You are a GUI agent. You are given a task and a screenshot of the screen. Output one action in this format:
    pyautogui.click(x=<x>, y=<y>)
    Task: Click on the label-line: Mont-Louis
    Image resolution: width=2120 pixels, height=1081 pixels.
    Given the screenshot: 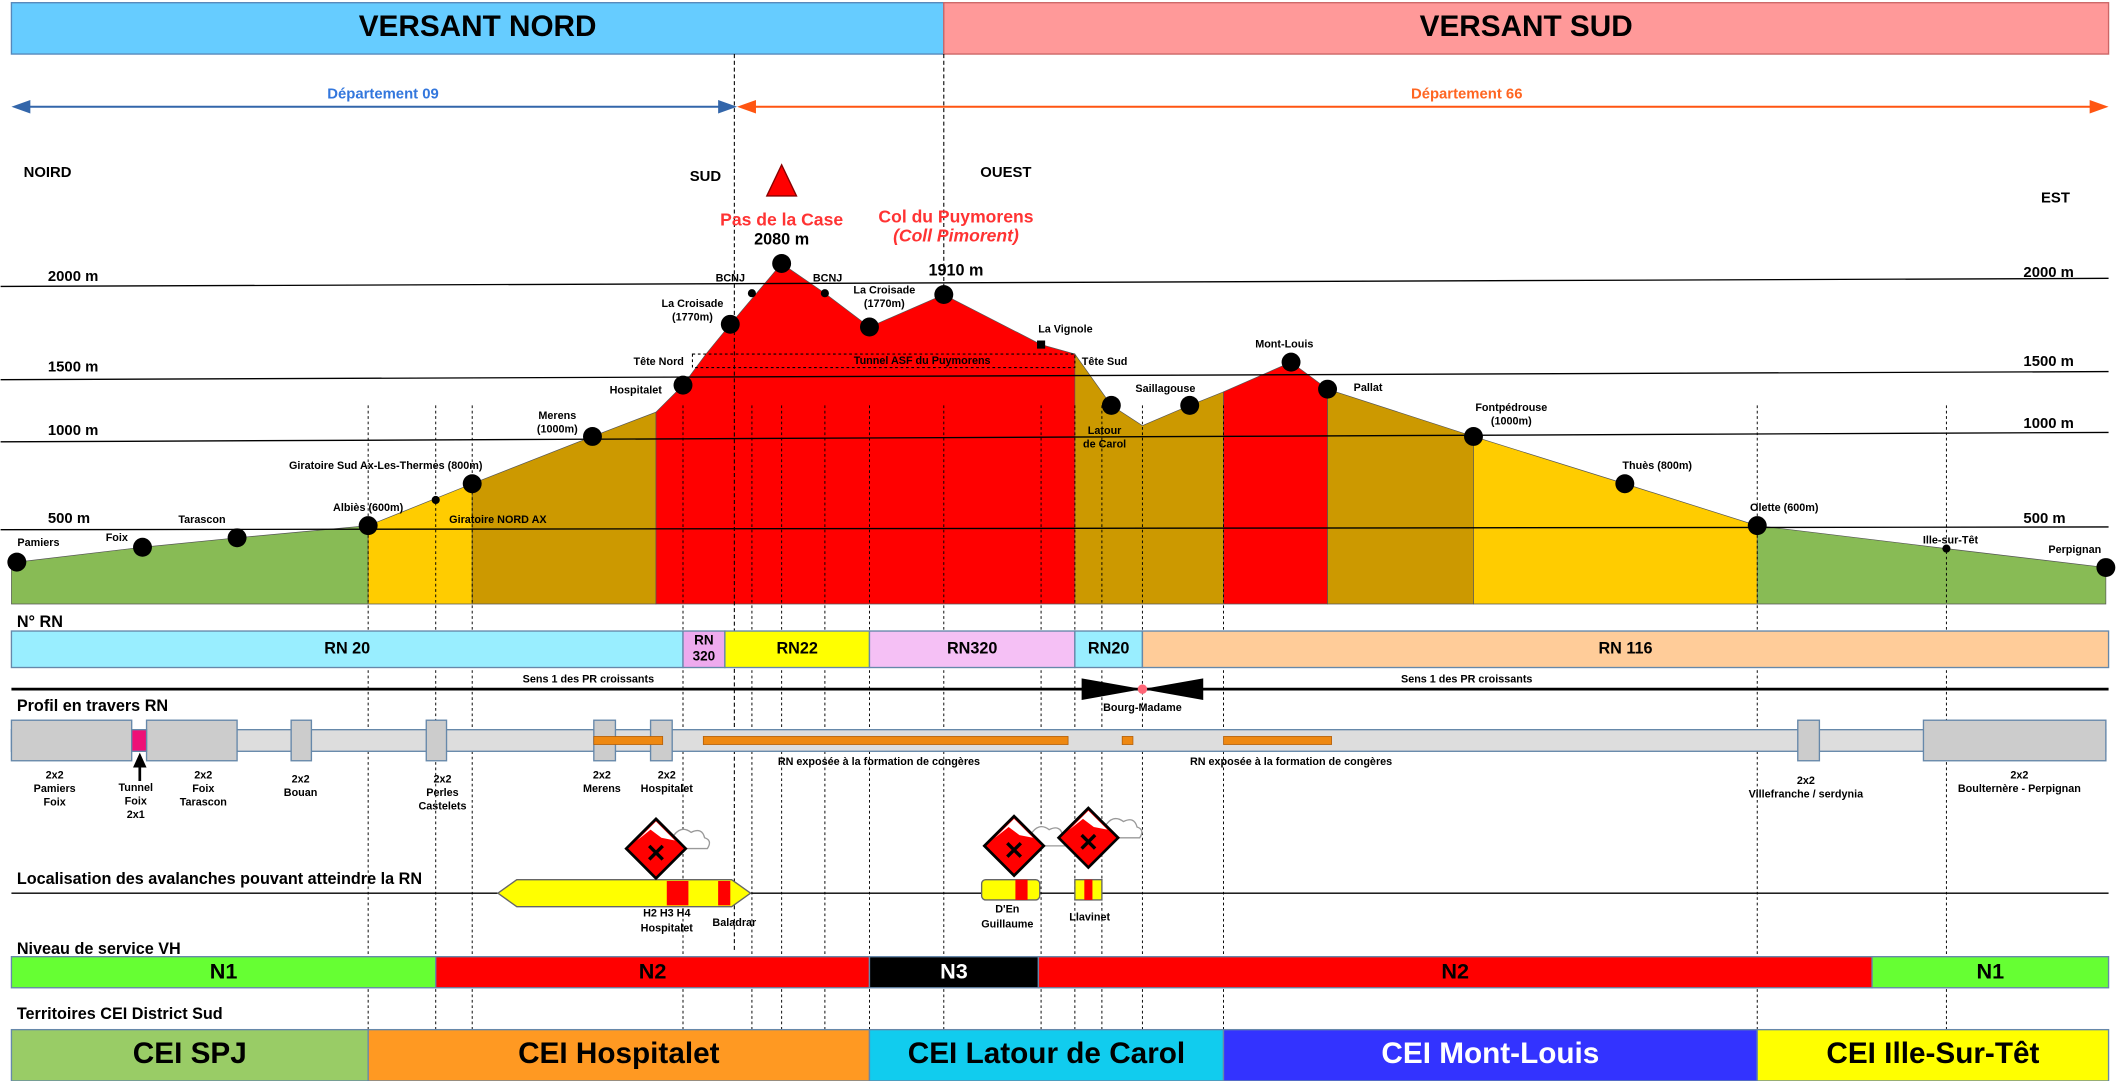 What is the action you would take?
    pyautogui.click(x=1284, y=344)
    